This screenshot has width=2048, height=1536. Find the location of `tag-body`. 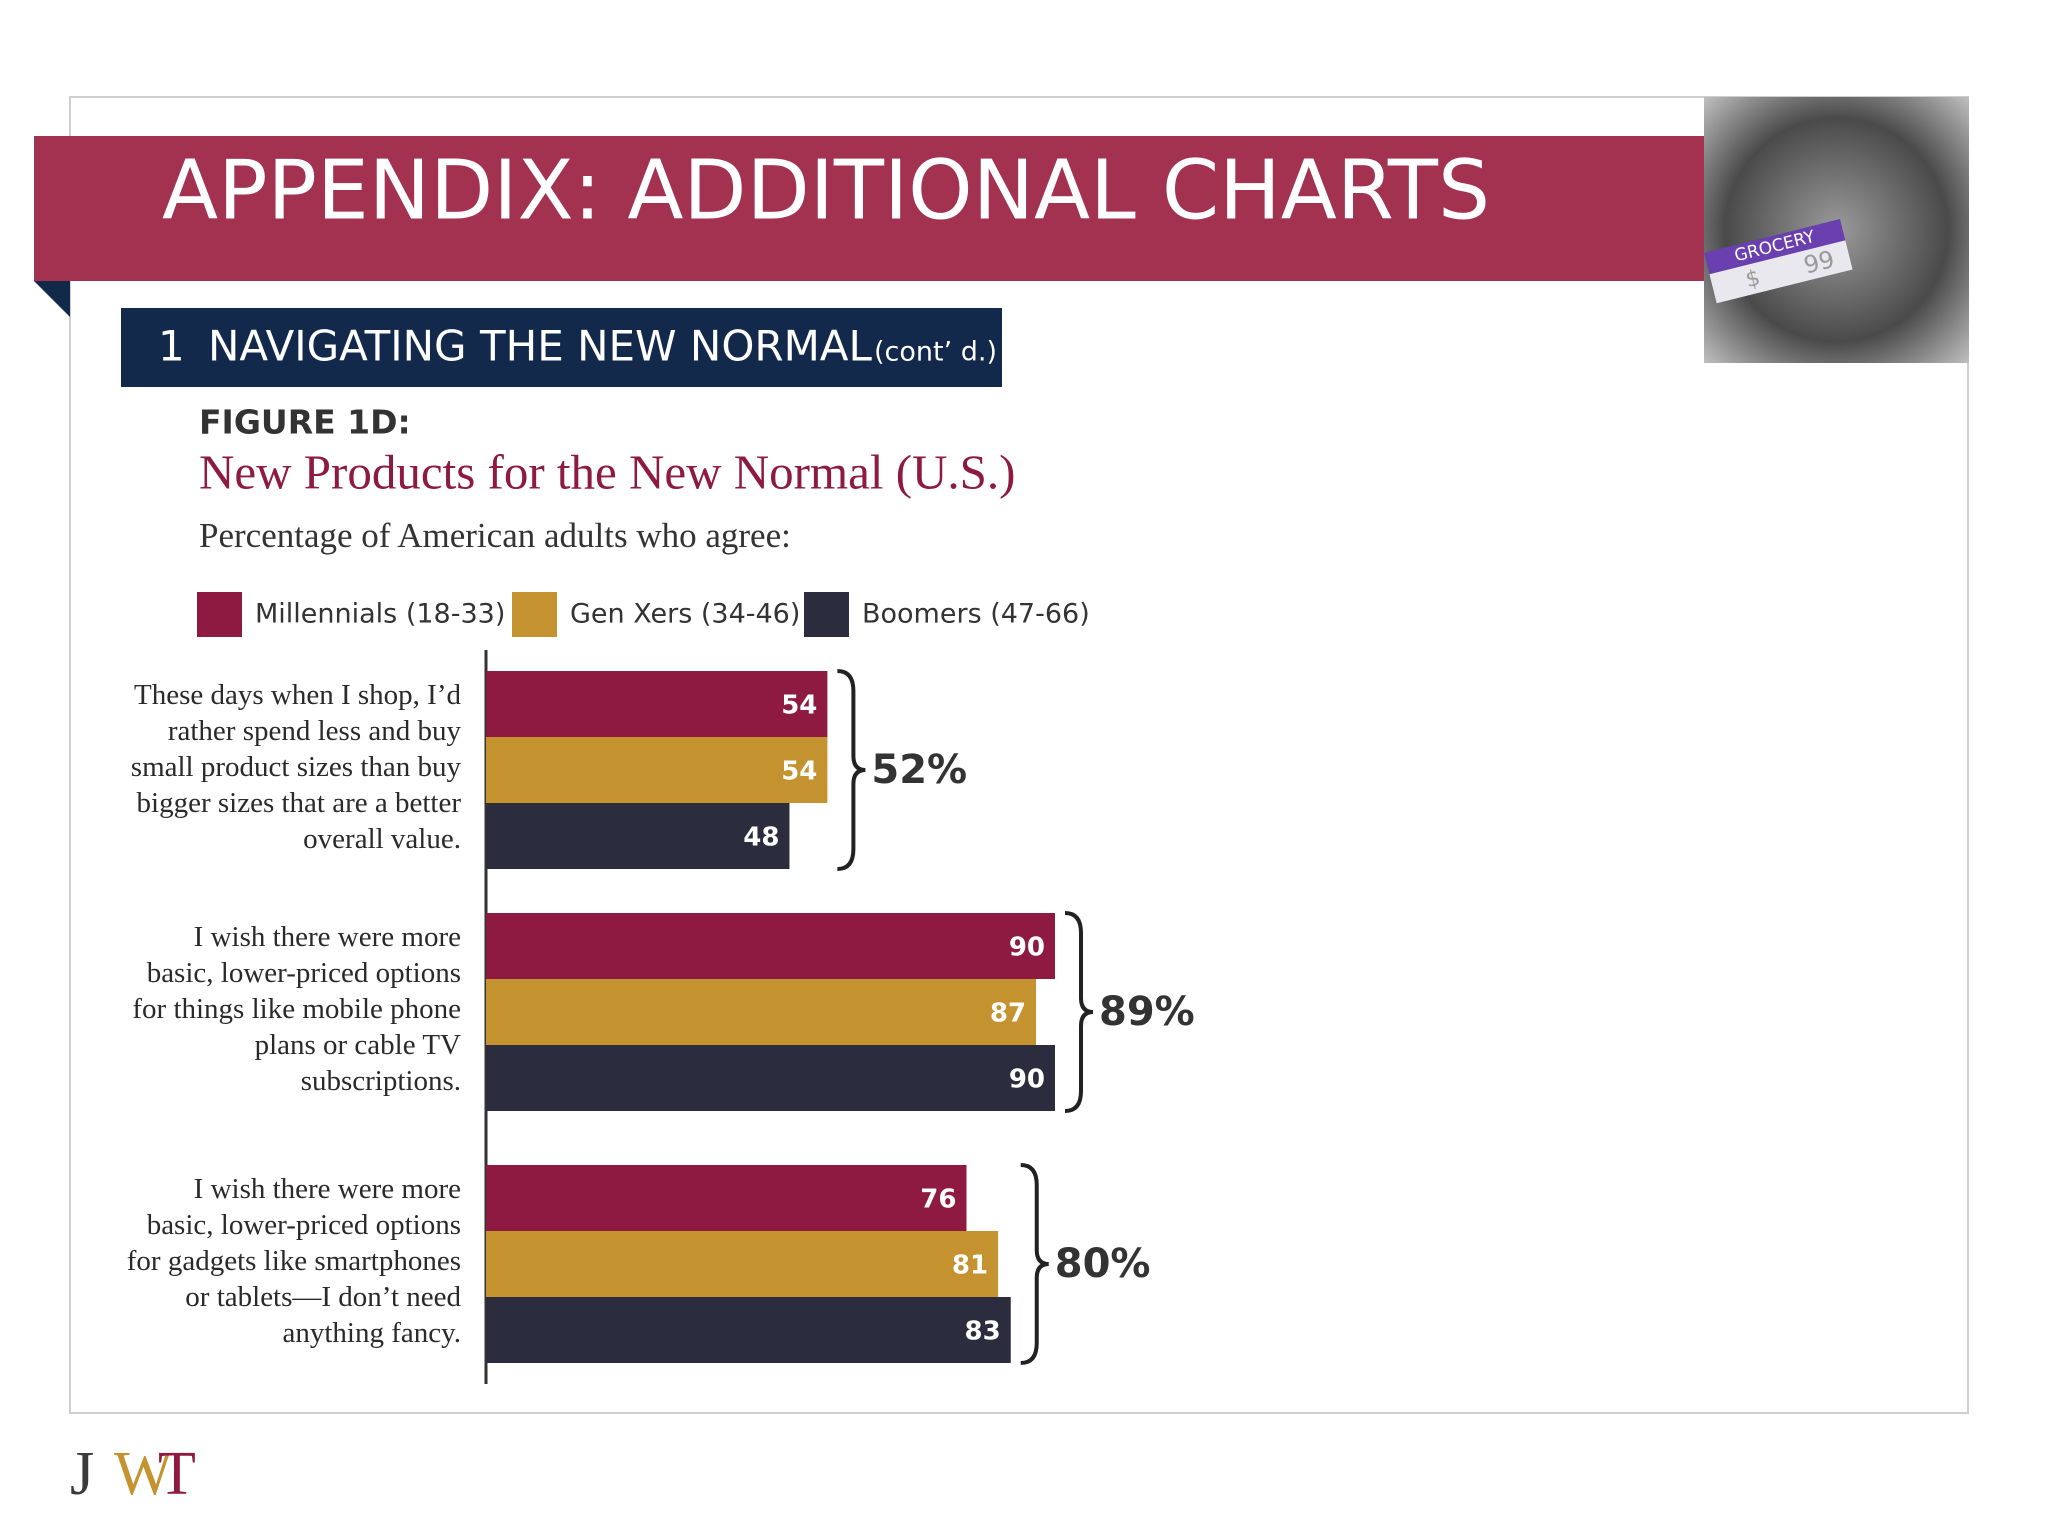

tag-body is located at coordinates (1781, 272).